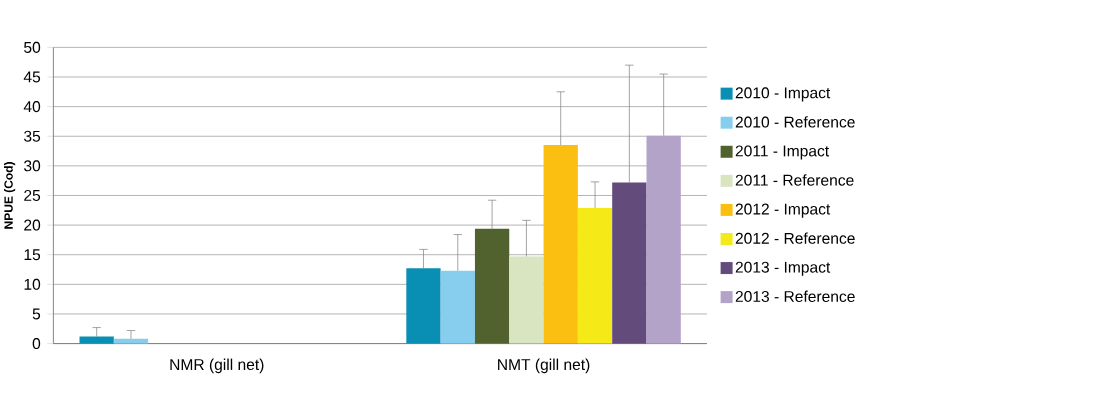  I want to click on y-tick-label: 10, so click(32, 284).